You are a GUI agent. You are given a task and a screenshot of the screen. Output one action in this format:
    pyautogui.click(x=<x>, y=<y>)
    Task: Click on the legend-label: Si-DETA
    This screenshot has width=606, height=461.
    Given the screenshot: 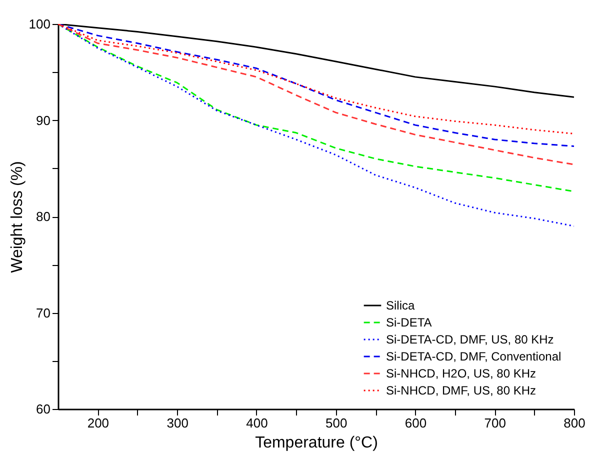 What is the action you would take?
    pyautogui.click(x=409, y=323)
    